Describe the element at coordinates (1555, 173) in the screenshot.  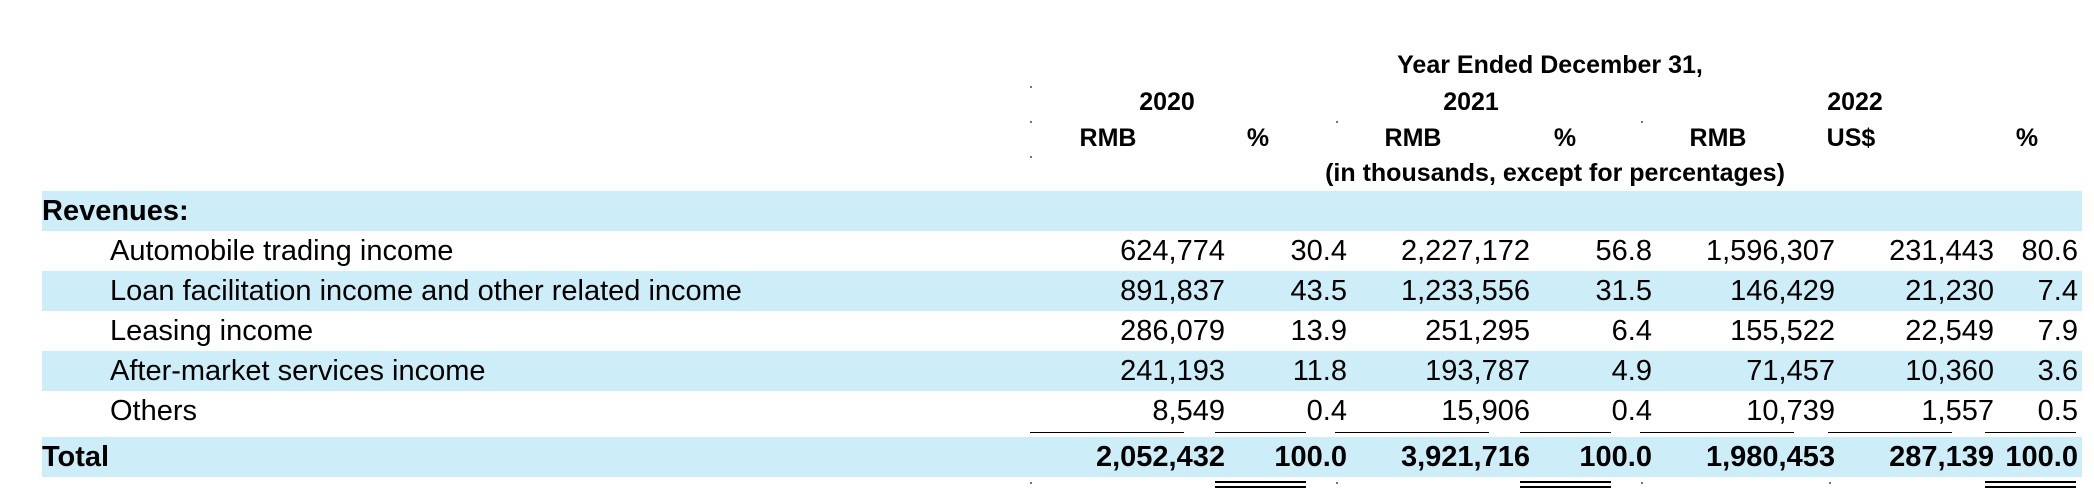
I see `units-note: (in thousands, except for percentages)` at that location.